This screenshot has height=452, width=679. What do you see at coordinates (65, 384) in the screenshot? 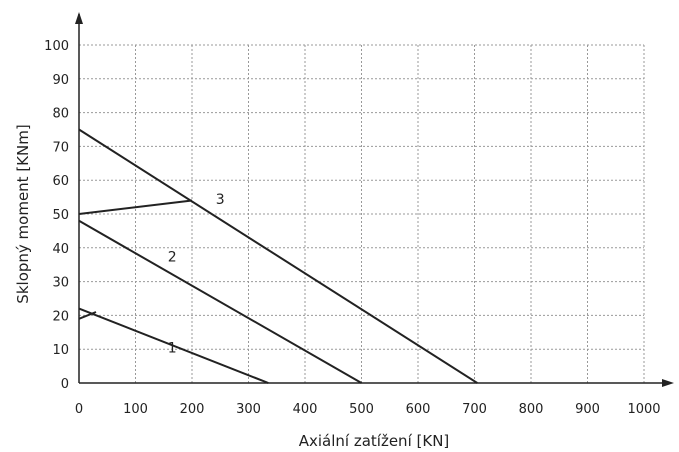
I see `y-tick-label: 0` at bounding box center [65, 384].